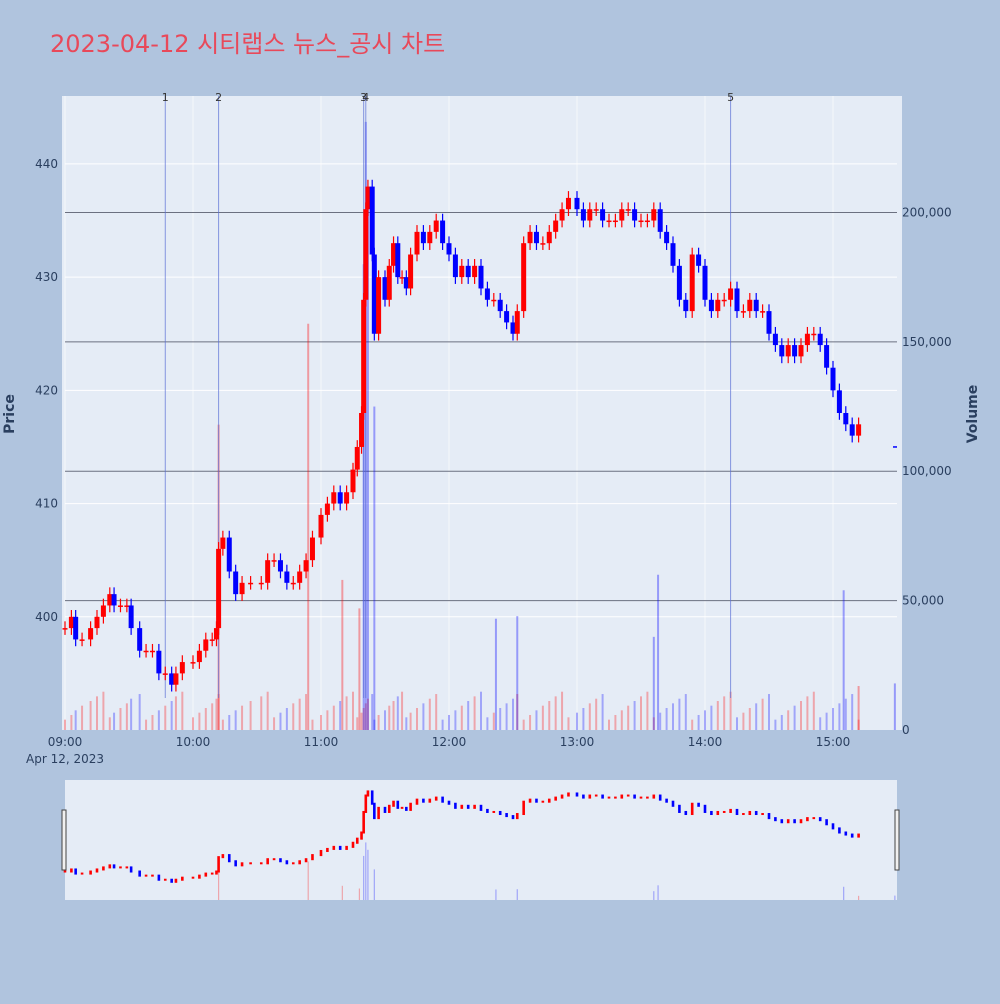 The width and height of the screenshot is (1000, 1004). I want to click on news-marker-label: 1, so click(165, 97).